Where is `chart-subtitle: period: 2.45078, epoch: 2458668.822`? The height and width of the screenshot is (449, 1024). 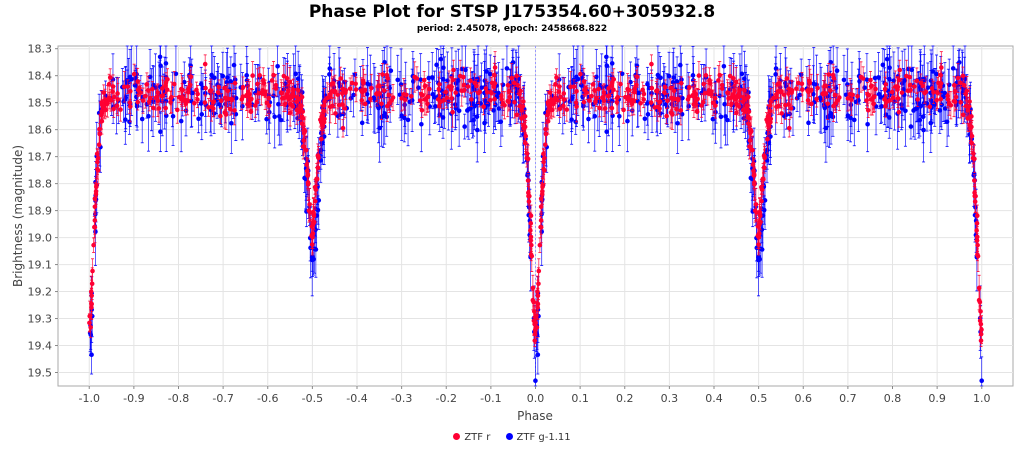
chart-subtitle: period: 2.45078, epoch: 2458668.822 is located at coordinates (512, 29).